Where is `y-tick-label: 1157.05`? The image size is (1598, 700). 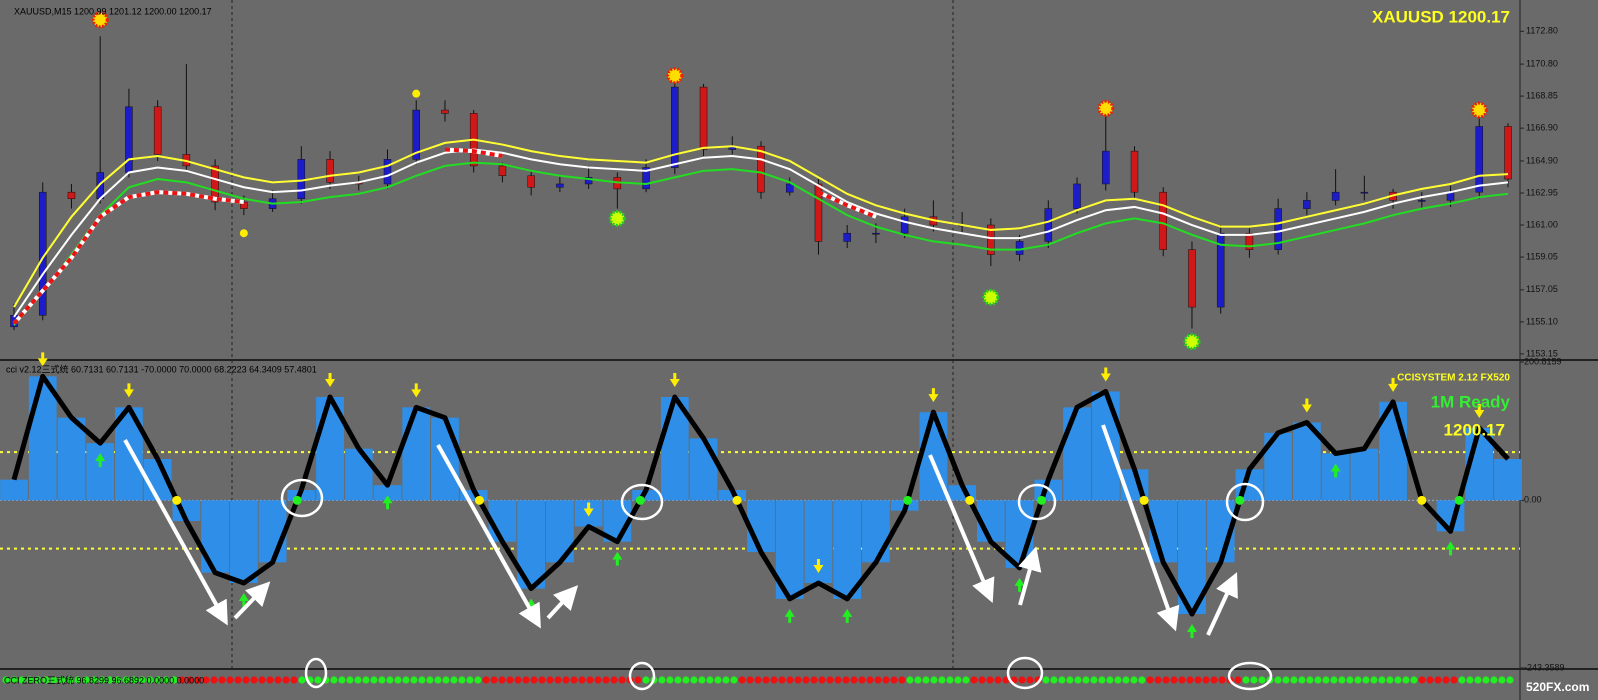
y-tick-label: 1157.05 is located at coordinates (1542, 289).